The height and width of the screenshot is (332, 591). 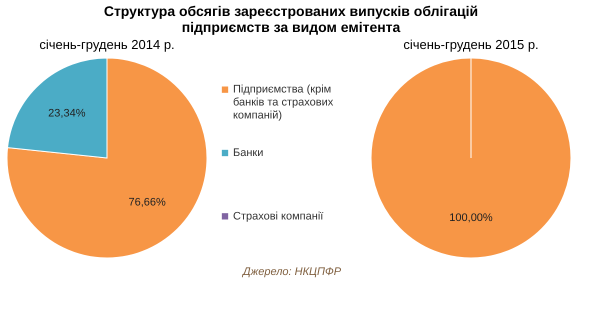 I want to click on data-label: 23,34%, so click(x=67, y=113).